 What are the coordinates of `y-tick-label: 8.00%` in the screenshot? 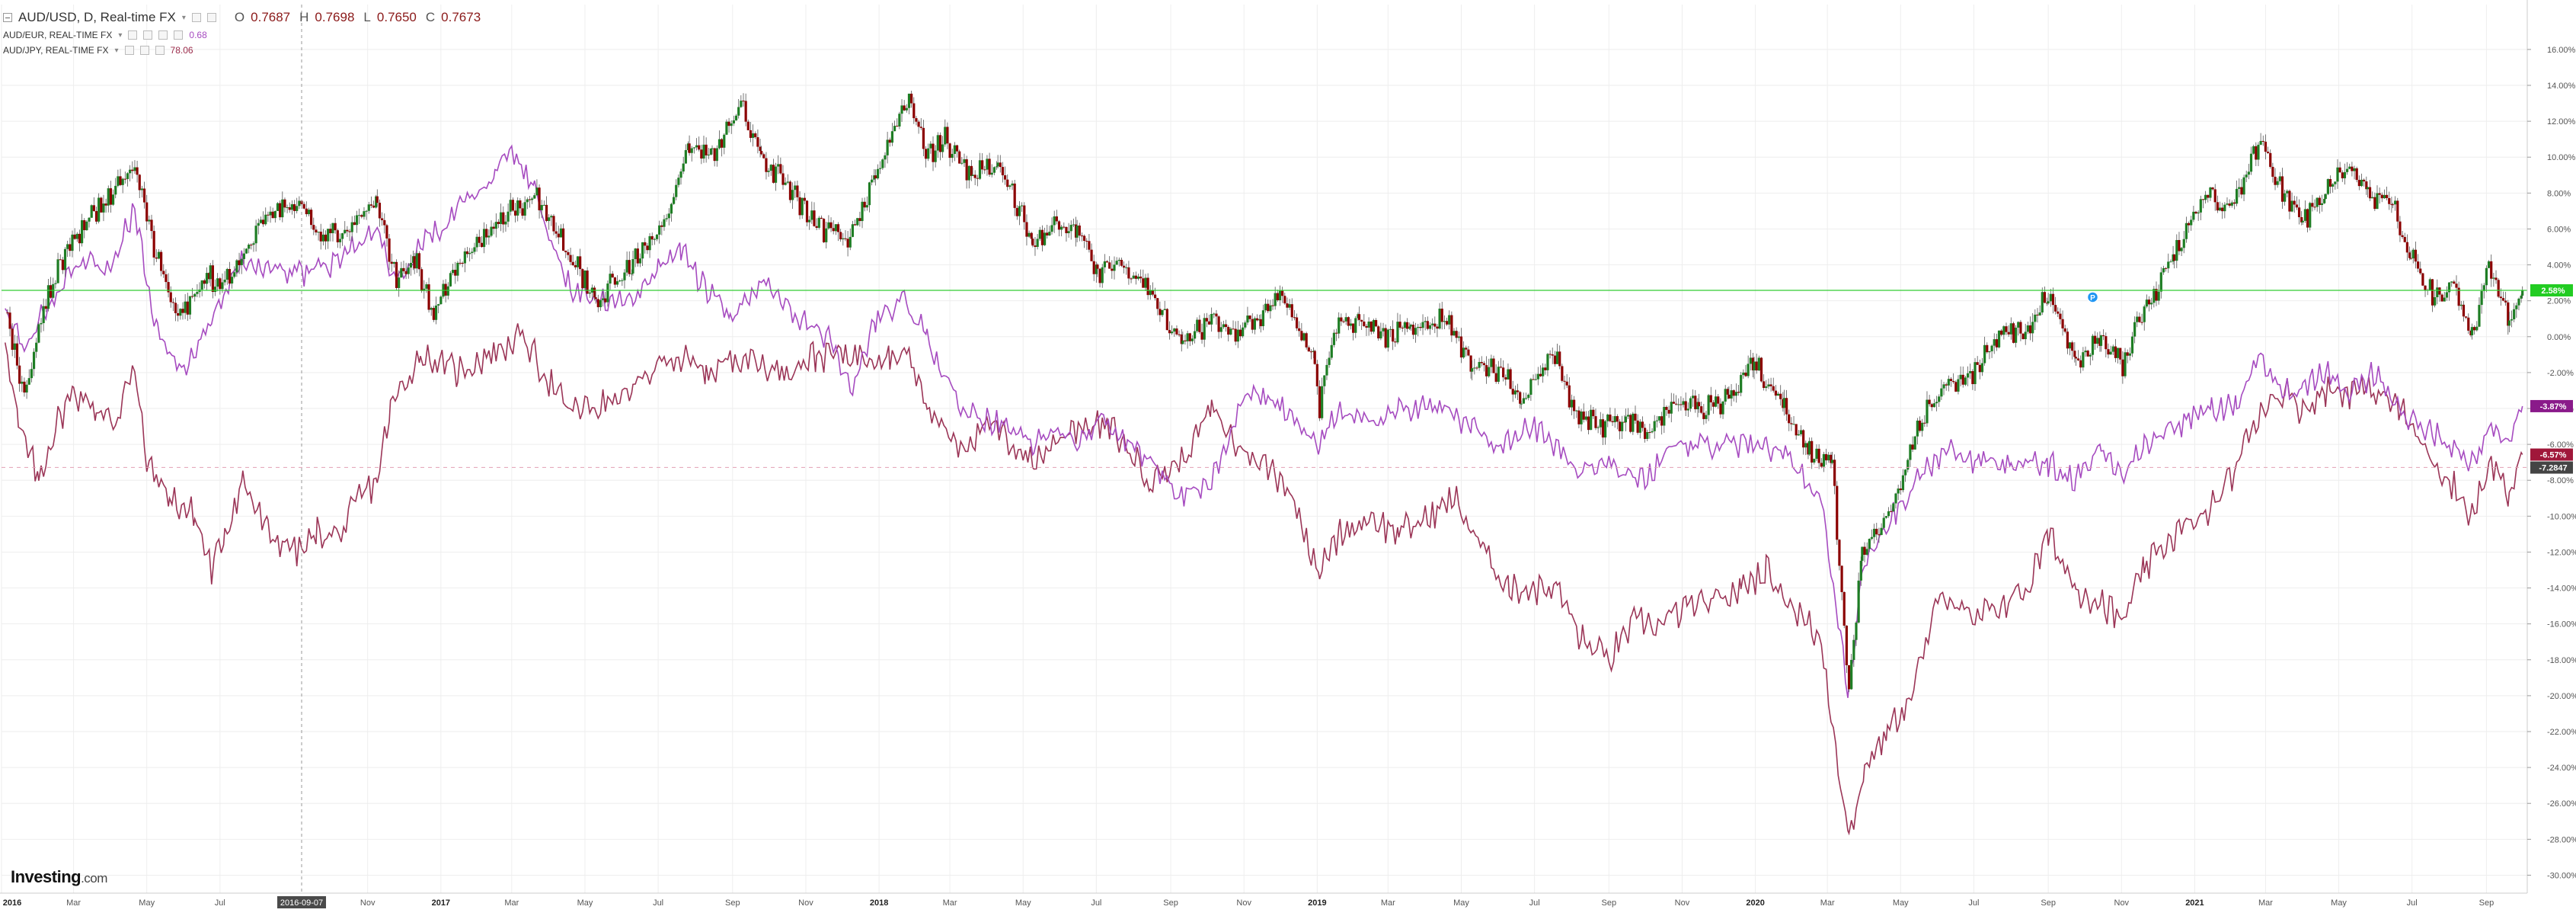 It's located at (2559, 193).